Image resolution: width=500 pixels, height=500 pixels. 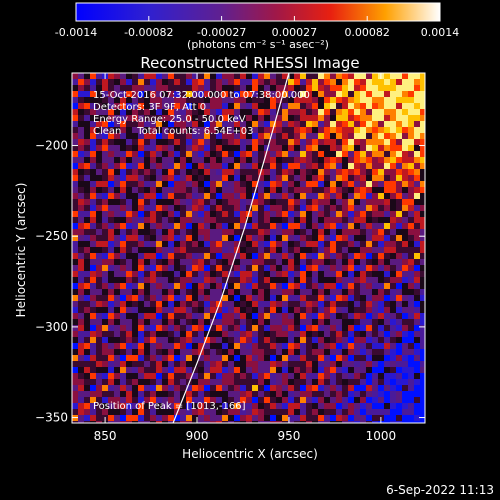 I want to click on y-tick-label: −250, so click(x=51, y=236).